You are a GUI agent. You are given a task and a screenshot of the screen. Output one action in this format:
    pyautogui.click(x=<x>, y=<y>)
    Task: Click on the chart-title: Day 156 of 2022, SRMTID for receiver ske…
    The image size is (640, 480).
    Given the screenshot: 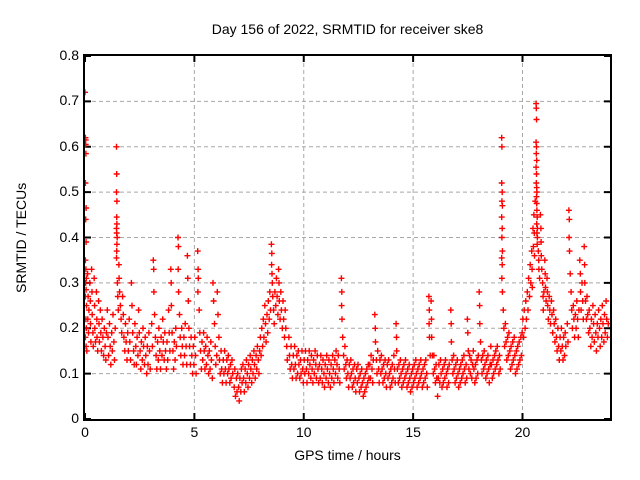 What is the action you would take?
    pyautogui.click(x=347, y=29)
    